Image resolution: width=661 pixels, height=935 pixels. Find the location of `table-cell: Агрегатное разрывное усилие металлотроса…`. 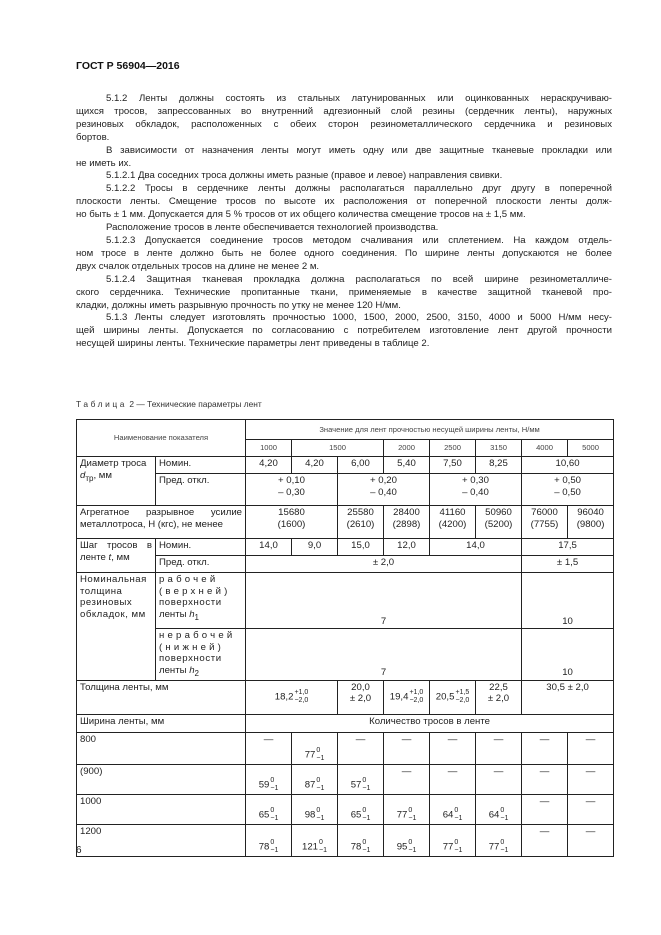

table-cell: Агрегатное разрывное усилие металлотроса… is located at coordinates (161, 522).